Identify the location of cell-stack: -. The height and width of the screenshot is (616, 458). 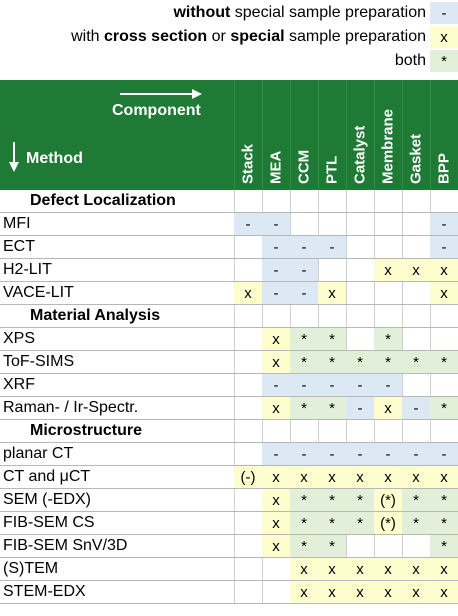
(248, 224).